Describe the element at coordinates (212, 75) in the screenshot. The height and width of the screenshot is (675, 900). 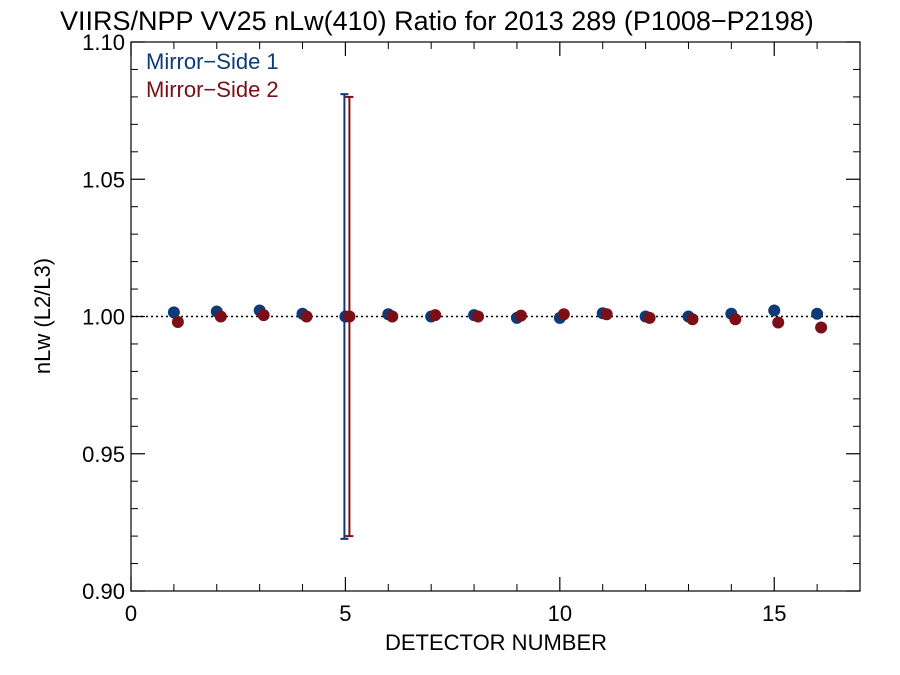
I see `legend: Mirror−Side 1 Mirror−Side 2` at that location.